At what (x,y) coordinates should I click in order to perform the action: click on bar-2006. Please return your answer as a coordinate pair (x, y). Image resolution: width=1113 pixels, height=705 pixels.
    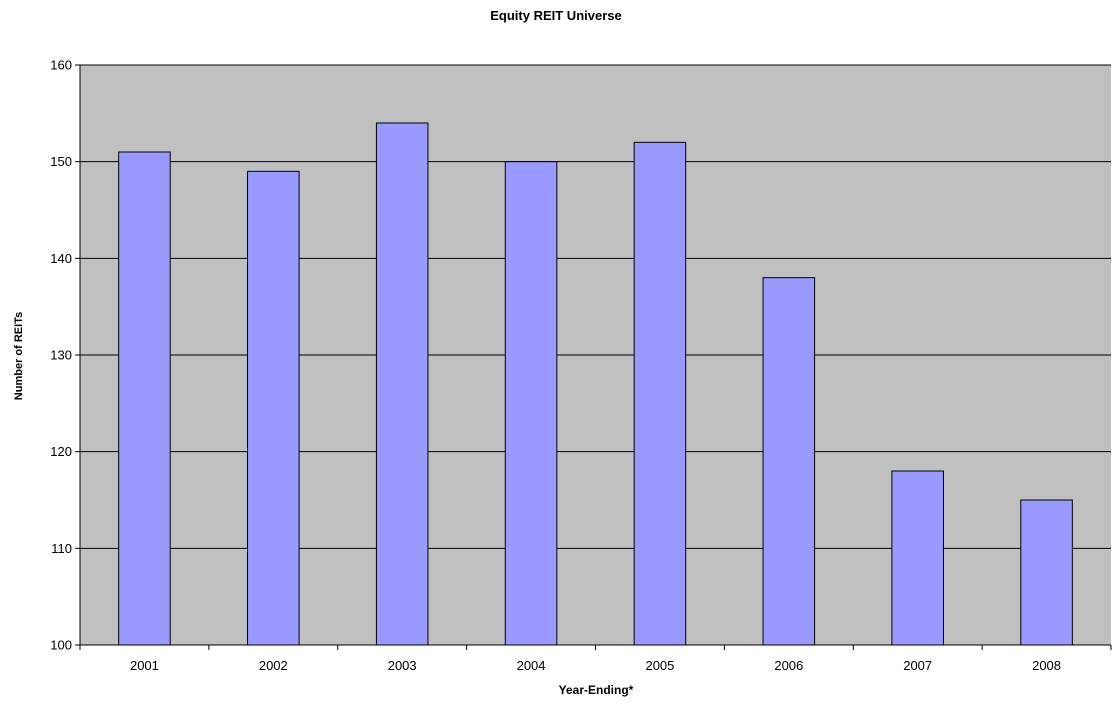
    Looking at the image, I should click on (789, 461).